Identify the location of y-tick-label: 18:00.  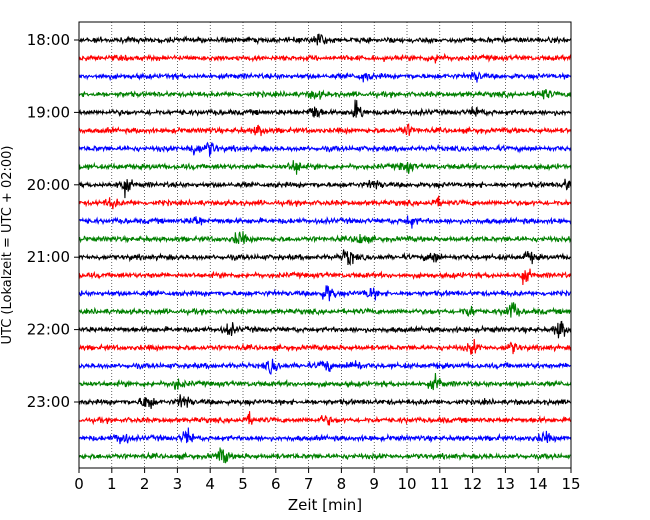
(48, 40).